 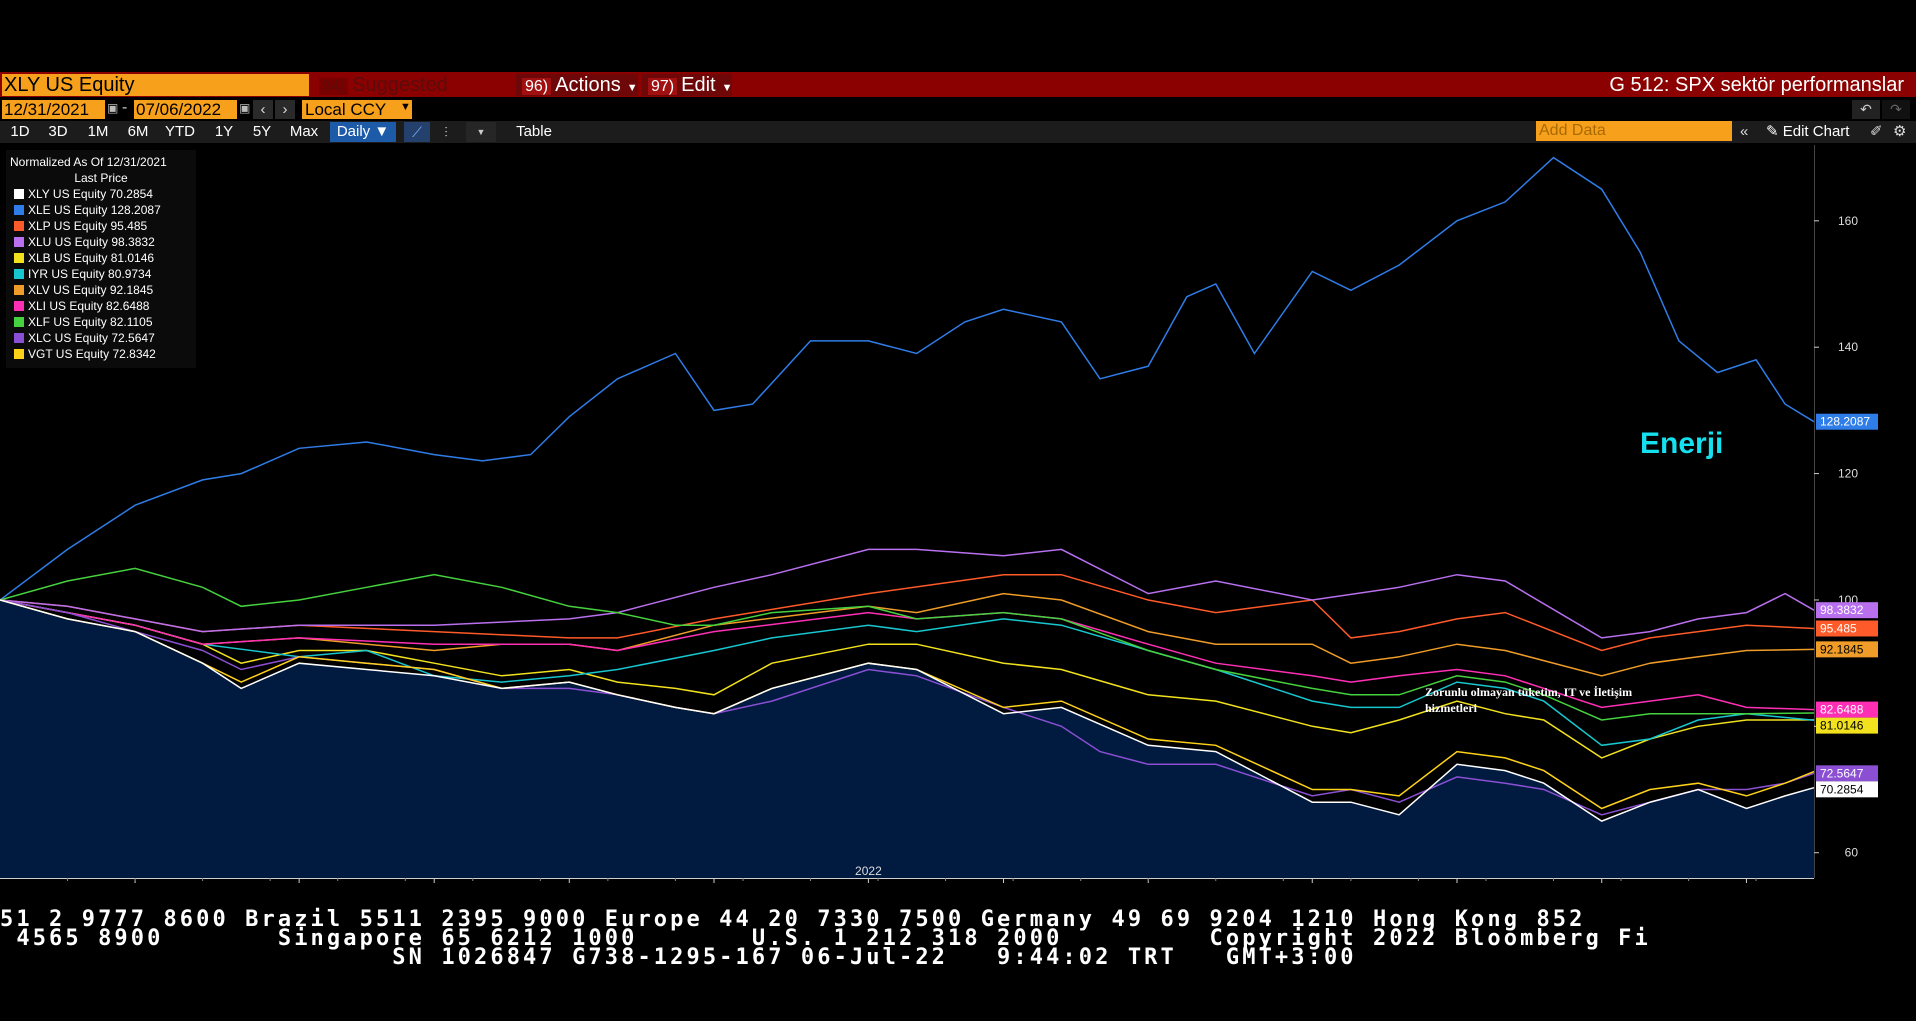 What do you see at coordinates (185, 109) in the screenshot?
I see `end-date-input: 07/06/2022` at bounding box center [185, 109].